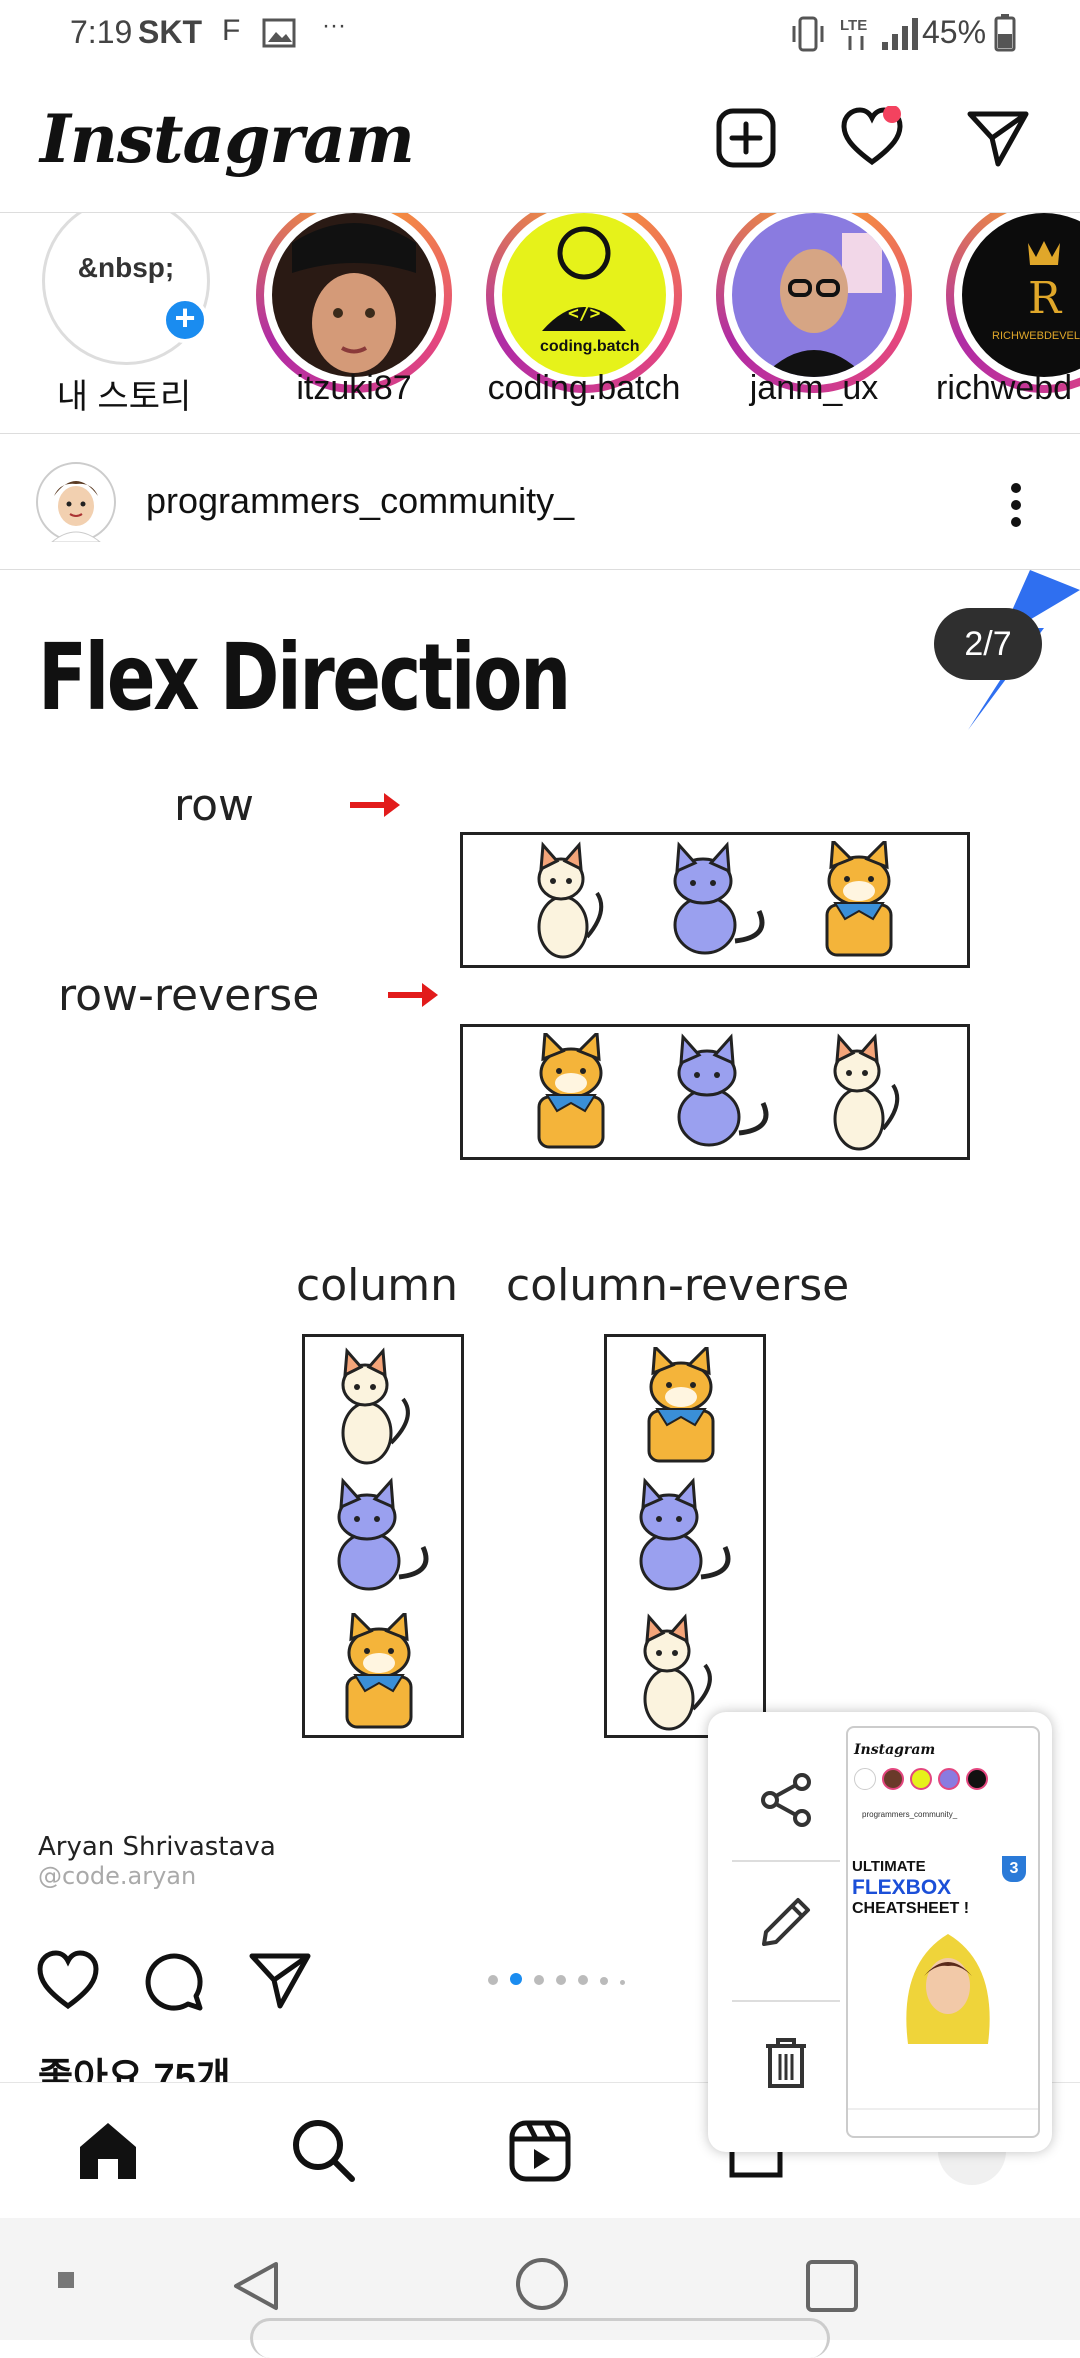  What do you see at coordinates (853, 25) in the screenshot?
I see `svg-text: LTE` at bounding box center [853, 25].